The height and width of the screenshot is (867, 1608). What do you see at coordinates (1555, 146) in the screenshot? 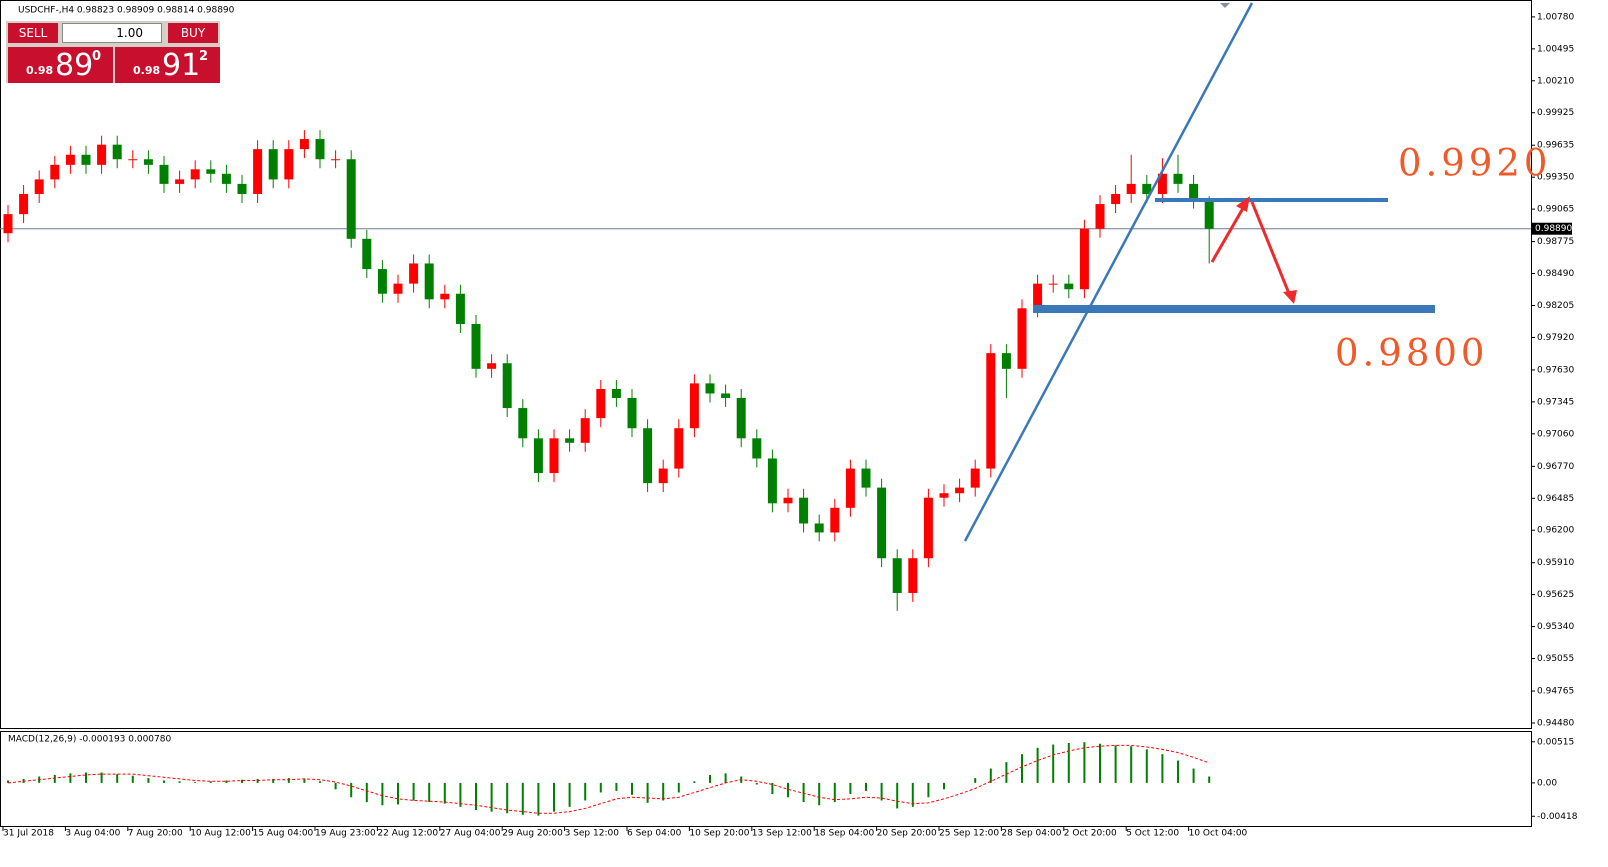
I see `y-tick-label: 0.99635` at bounding box center [1555, 146].